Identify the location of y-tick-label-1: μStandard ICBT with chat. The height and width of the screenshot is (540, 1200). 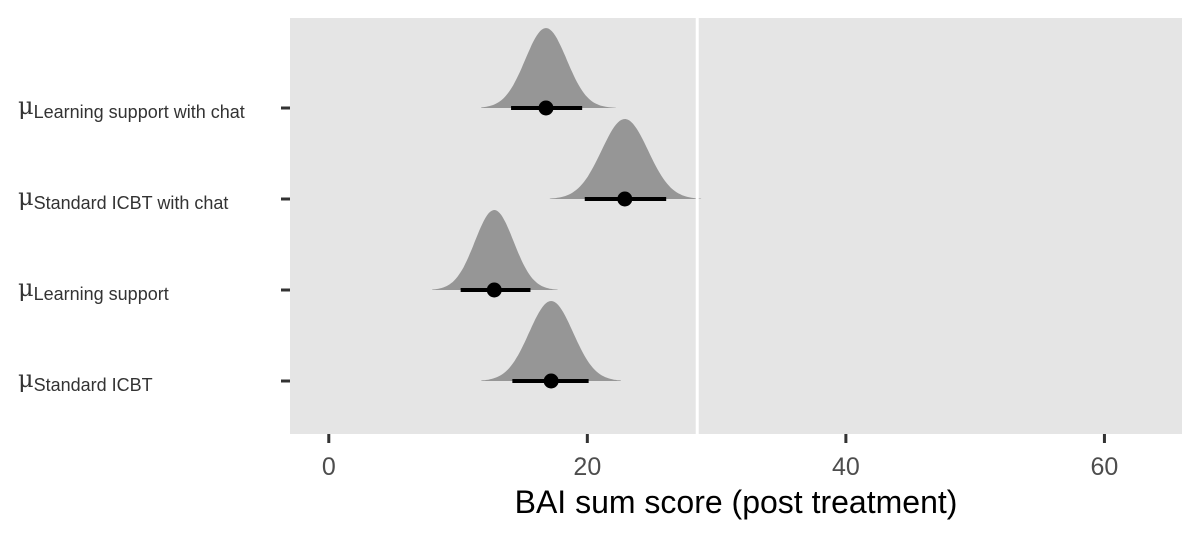
(123, 198).